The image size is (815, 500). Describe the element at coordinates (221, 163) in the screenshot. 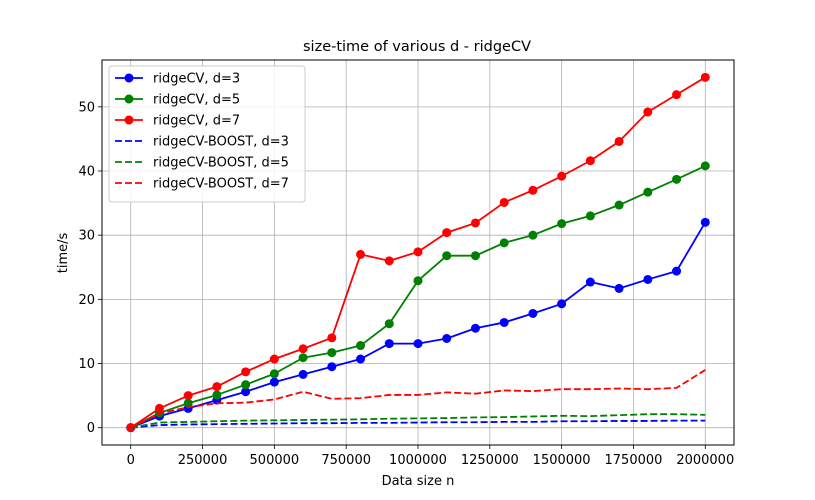

I see `legend-label: ridgeCV-BOOST, d=5` at that location.